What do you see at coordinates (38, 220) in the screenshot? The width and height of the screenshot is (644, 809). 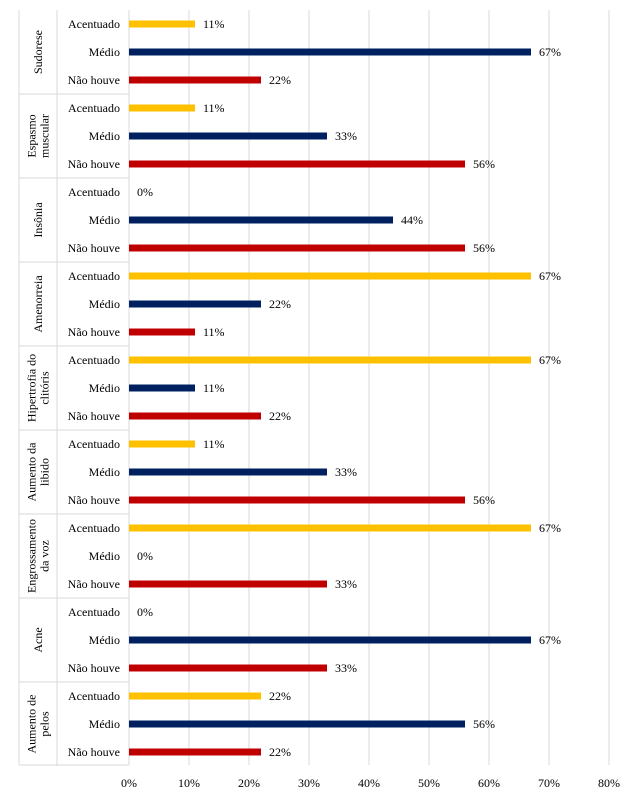 I see `group-label: Insônia` at bounding box center [38, 220].